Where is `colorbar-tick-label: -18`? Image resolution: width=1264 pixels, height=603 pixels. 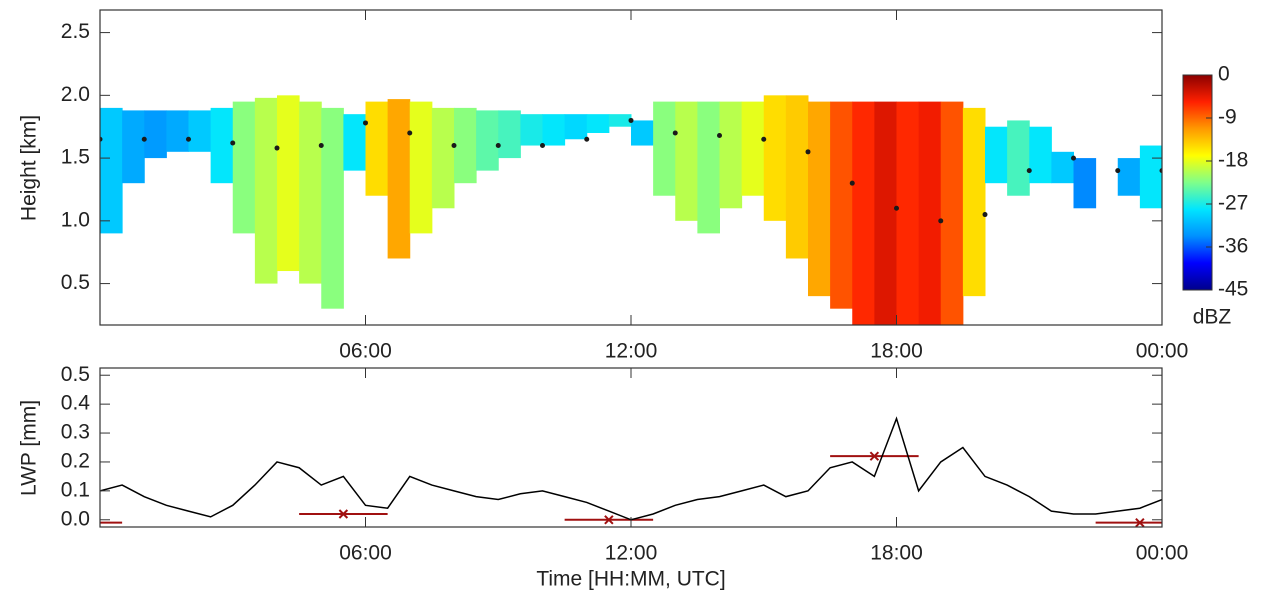 colorbar-tick-label: -18 is located at coordinates (1233, 160).